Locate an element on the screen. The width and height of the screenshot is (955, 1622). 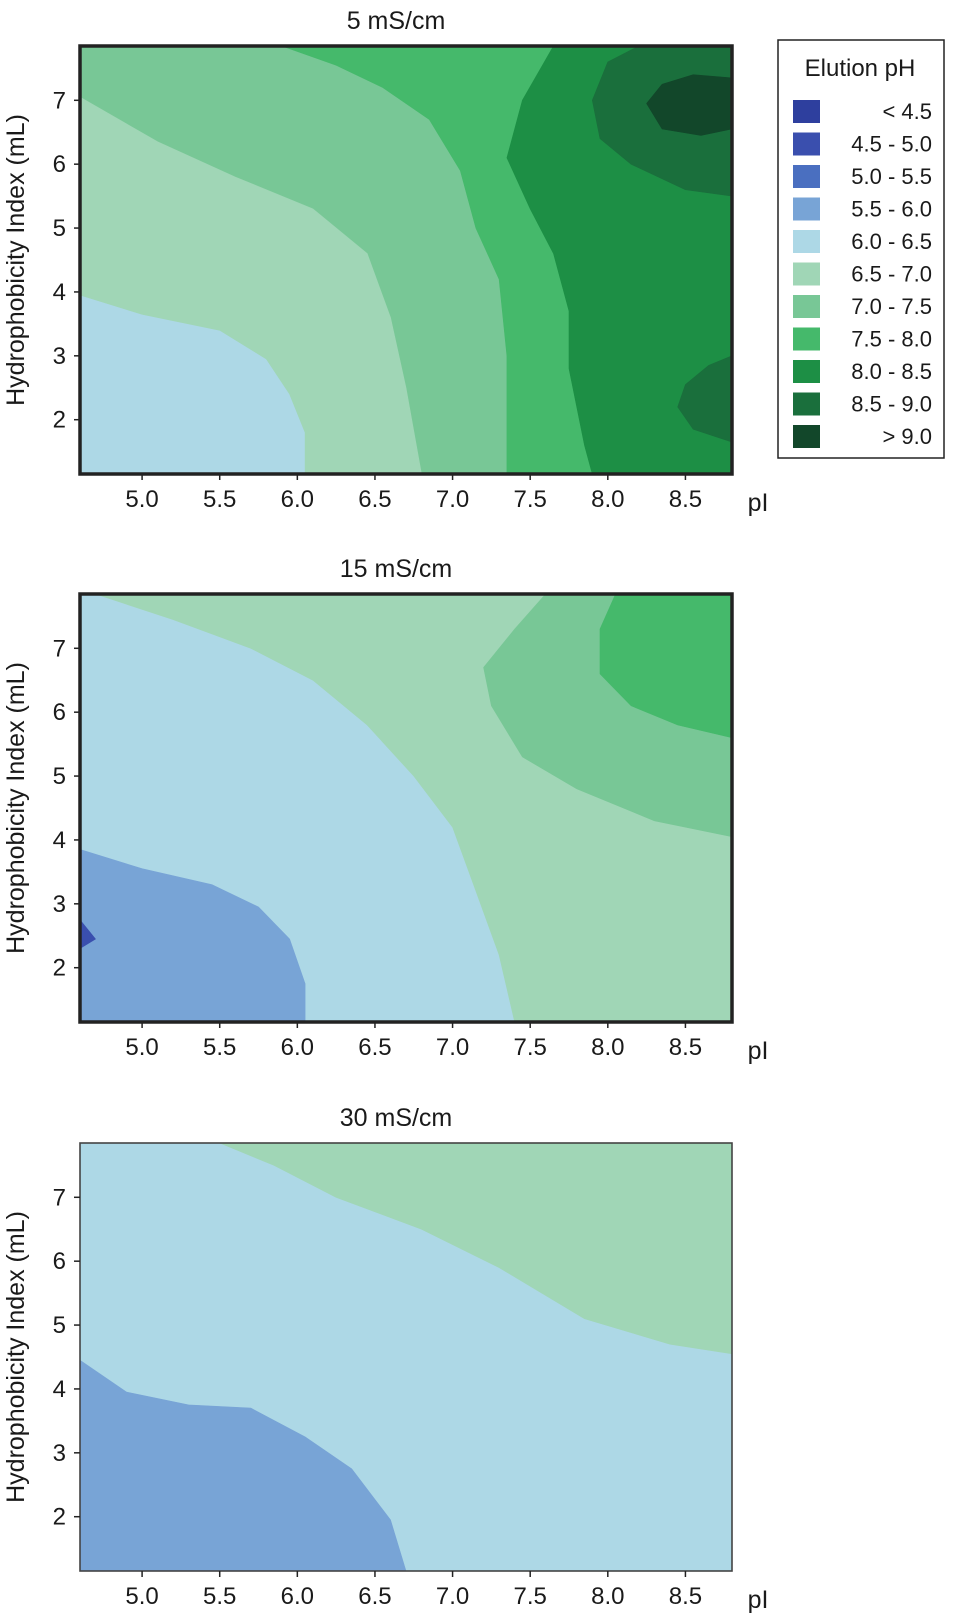
legend-label: > 9.0 is located at coordinates (907, 436).